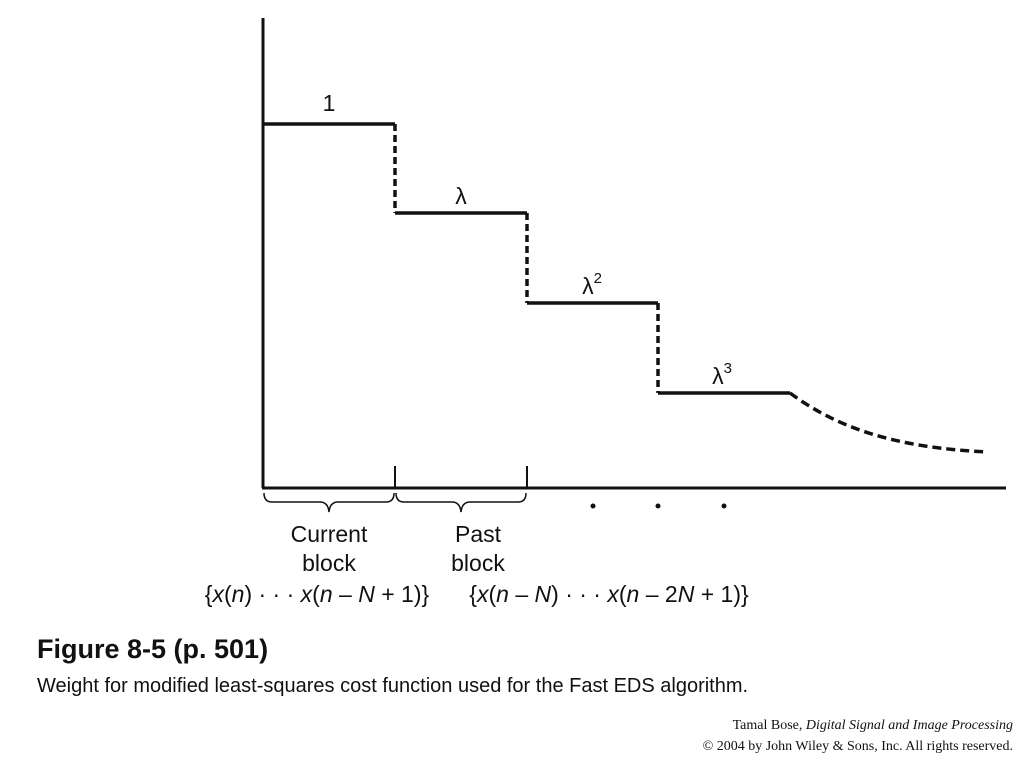  I want to click on block-formula: {x(n) · · · x(n – N + 1)}, so click(317, 594).